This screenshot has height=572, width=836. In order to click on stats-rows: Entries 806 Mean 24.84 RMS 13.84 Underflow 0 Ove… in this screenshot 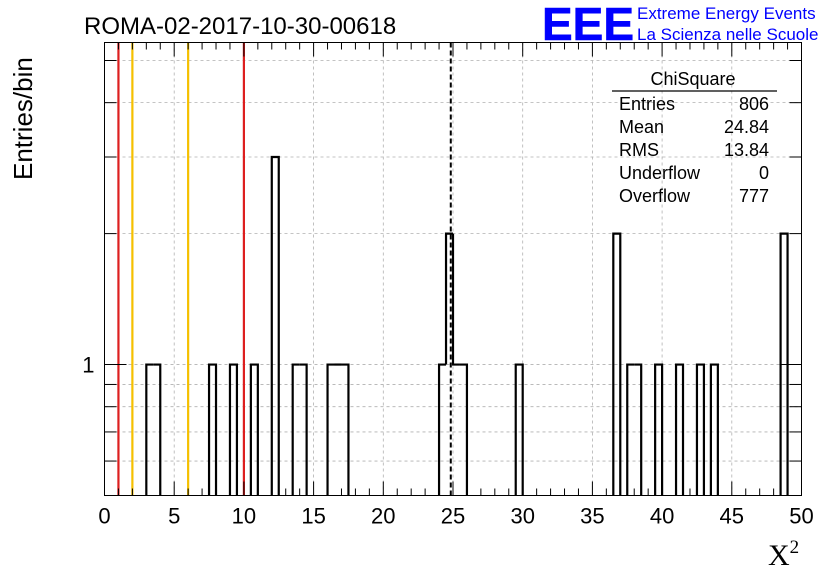, I will do `click(694, 150)`.